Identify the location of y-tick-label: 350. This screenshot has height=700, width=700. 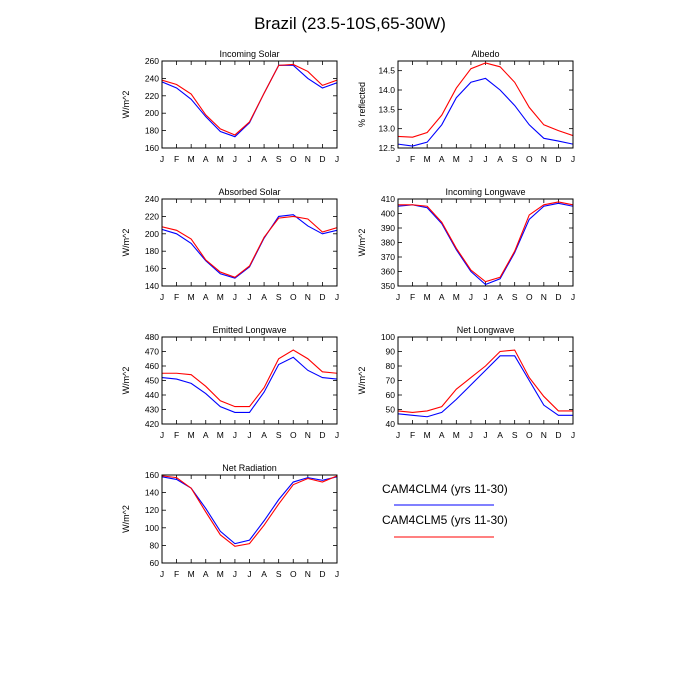
(388, 286).